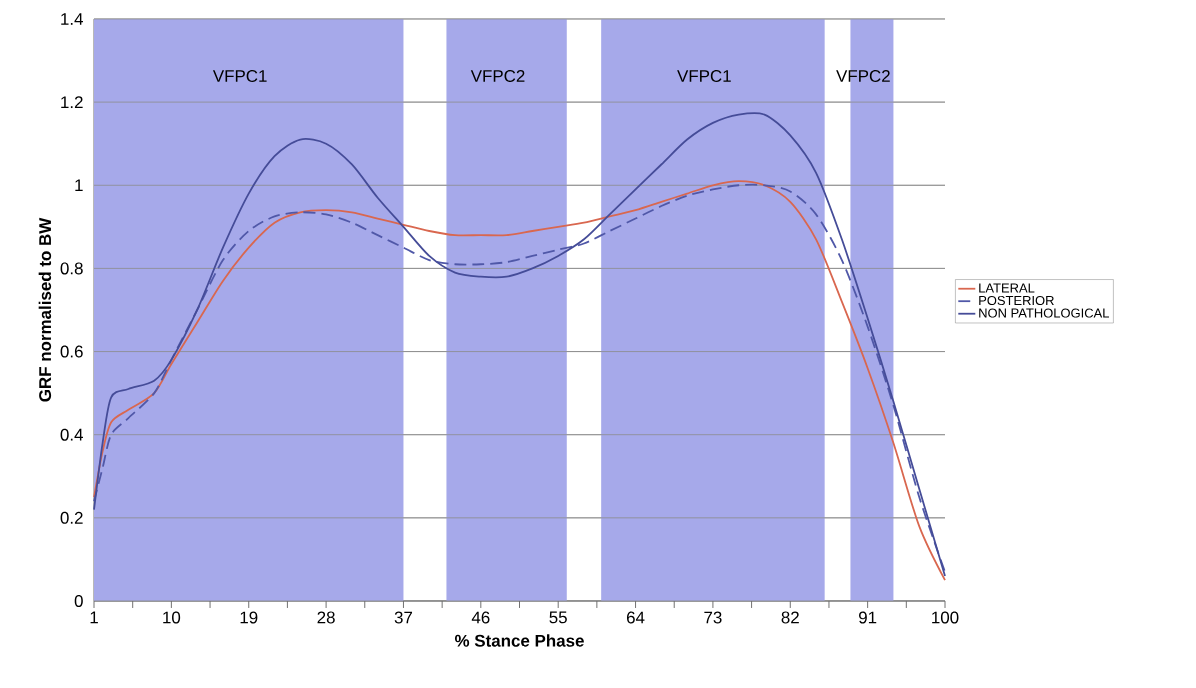  I want to click on x-axis-title: % Stance Phase, so click(519, 640).